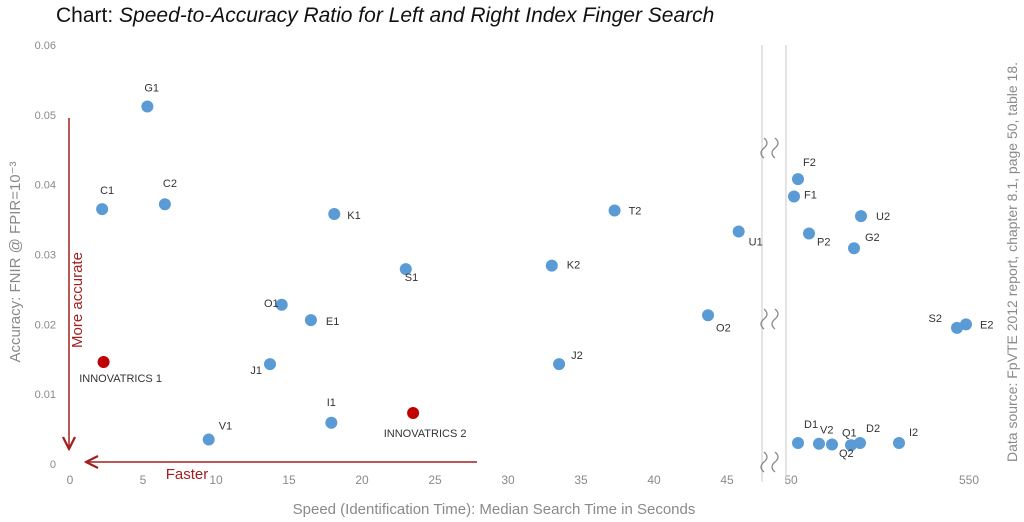 Image resolution: width=1024 pixels, height=522 pixels. I want to click on data-label: F1, so click(810, 196).